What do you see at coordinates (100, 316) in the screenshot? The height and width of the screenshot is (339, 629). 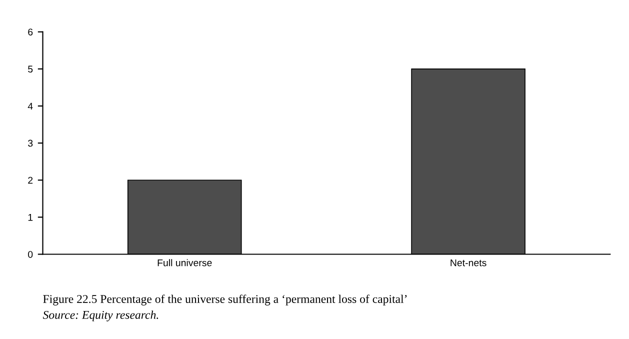 I see `source-note: Source: Equity research.` at bounding box center [100, 316].